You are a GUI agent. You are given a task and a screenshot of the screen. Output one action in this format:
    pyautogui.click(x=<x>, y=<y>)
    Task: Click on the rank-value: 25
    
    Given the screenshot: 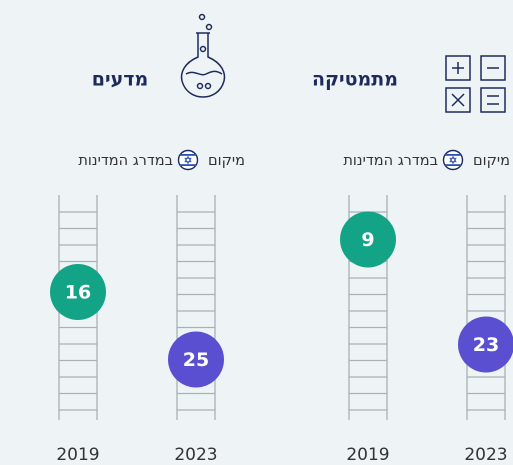 What is the action you would take?
    pyautogui.click(x=196, y=360)
    